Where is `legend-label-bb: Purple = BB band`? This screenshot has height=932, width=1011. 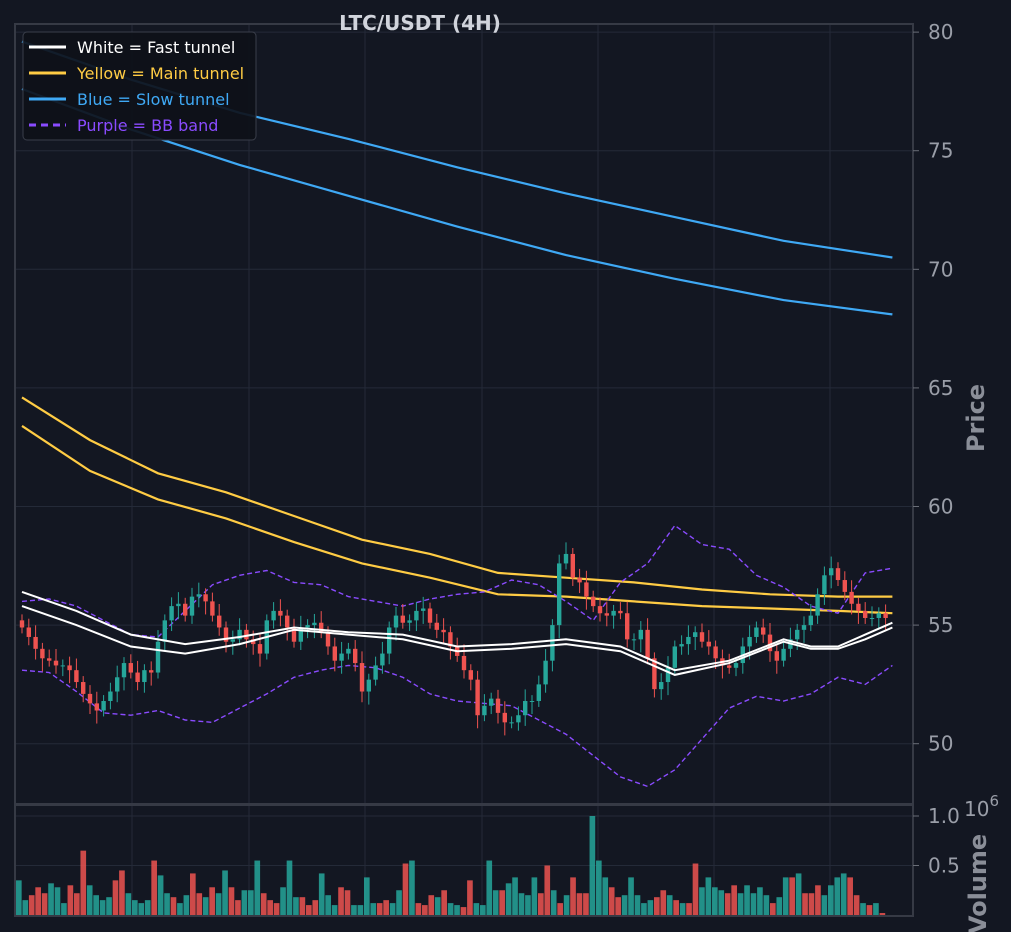
legend-label-bb: Purple = BB band is located at coordinates (147, 125).